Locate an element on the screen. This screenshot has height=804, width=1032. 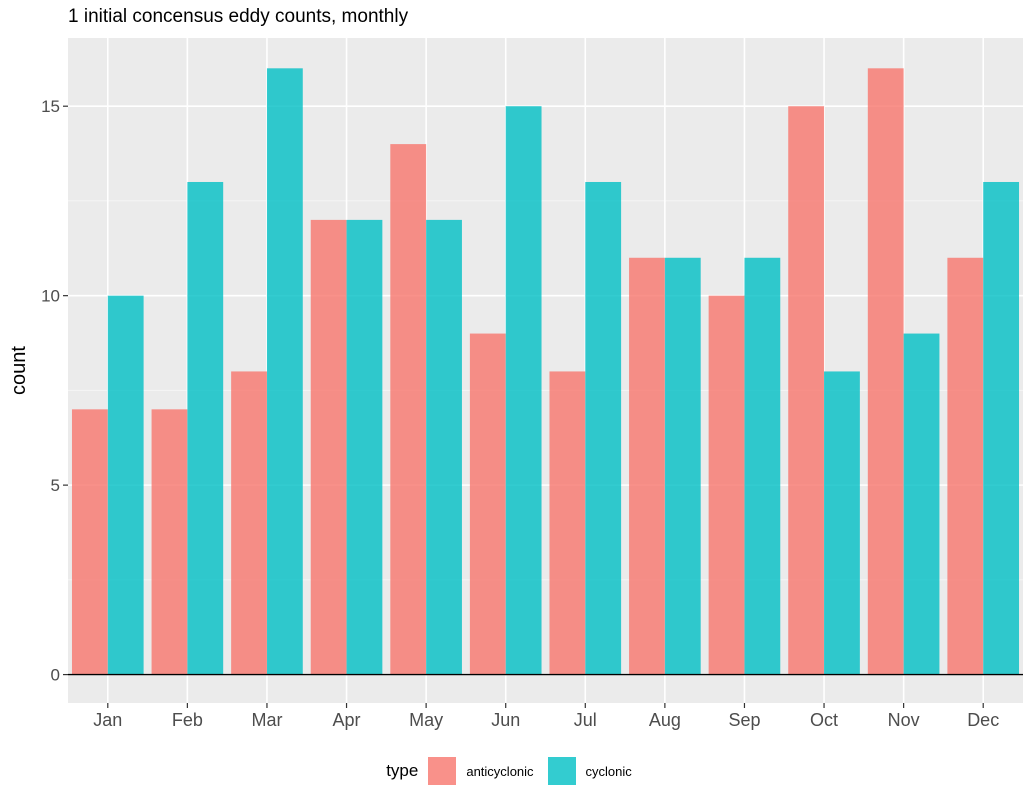
bar-anticyclonic-may is located at coordinates (408, 409).